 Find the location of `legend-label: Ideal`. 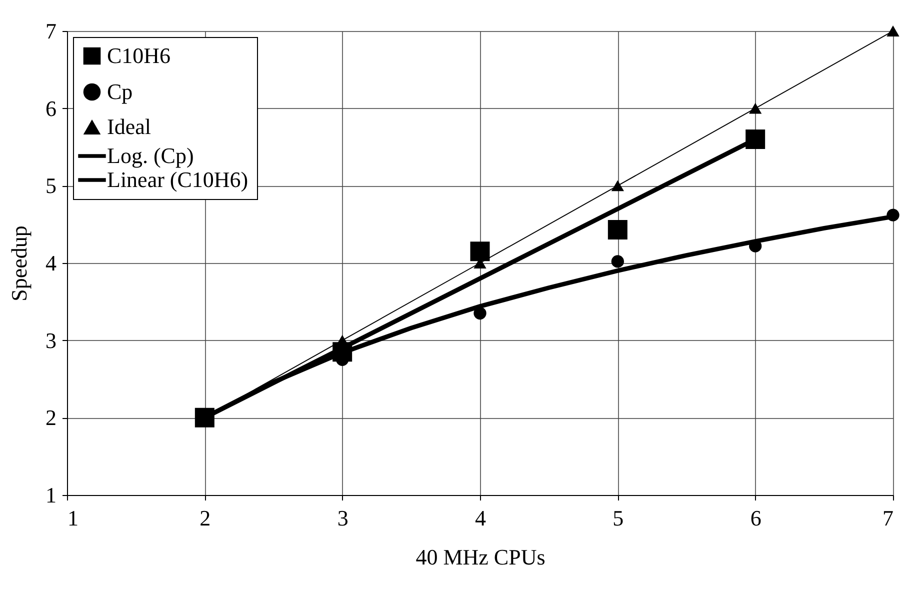

legend-label: Ideal is located at coordinates (129, 126).